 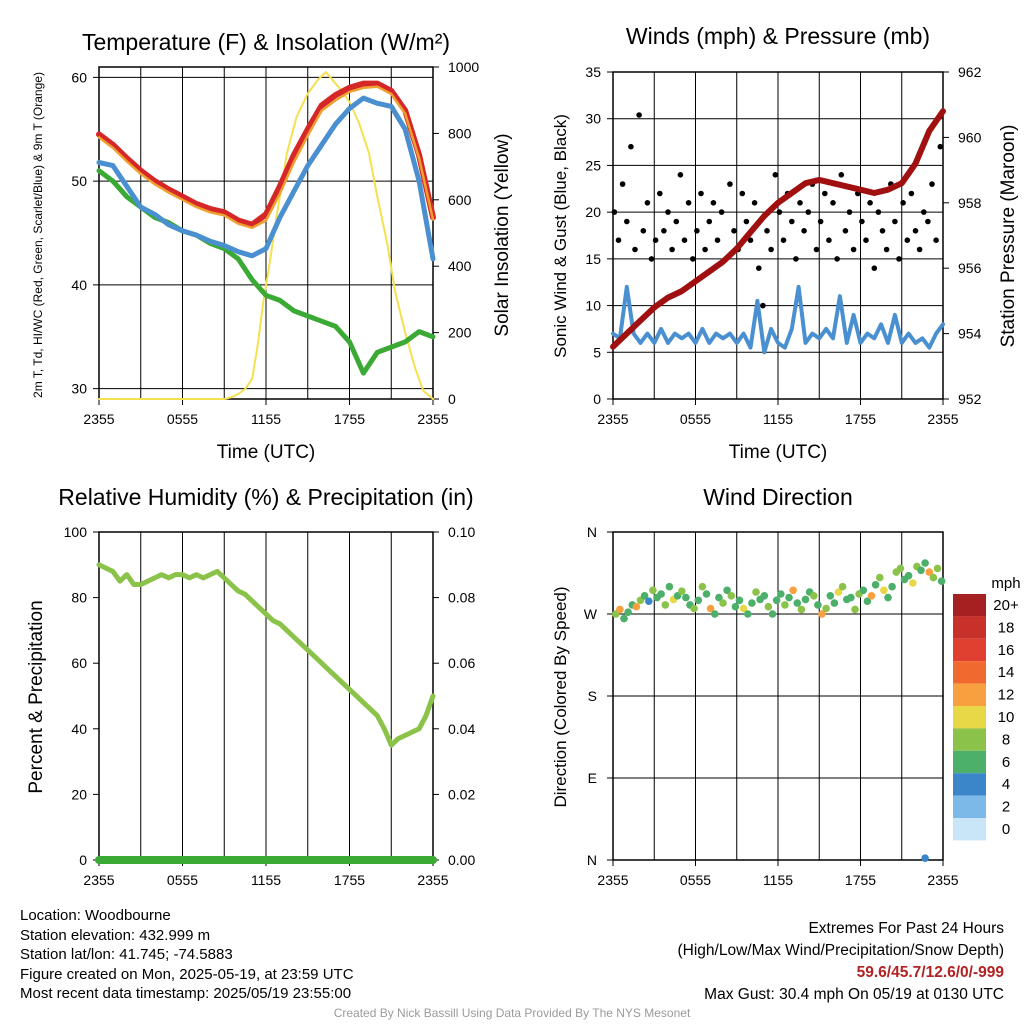 What do you see at coordinates (266, 880) in the screenshot?
I see `humidity-x-tick-label: 1155` at bounding box center [266, 880].